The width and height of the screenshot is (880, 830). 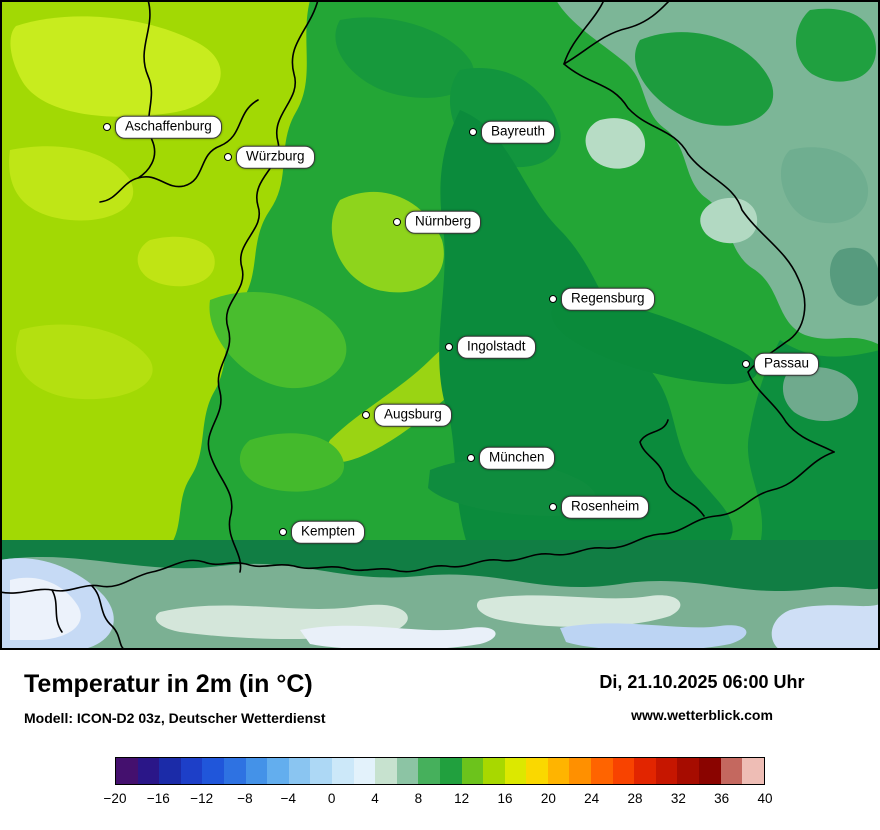 I want to click on temperature-legend: −20 −16 −12 −8 −4 0 4 8 12 16 20 24 28 32 36 40, so click(x=438, y=785).